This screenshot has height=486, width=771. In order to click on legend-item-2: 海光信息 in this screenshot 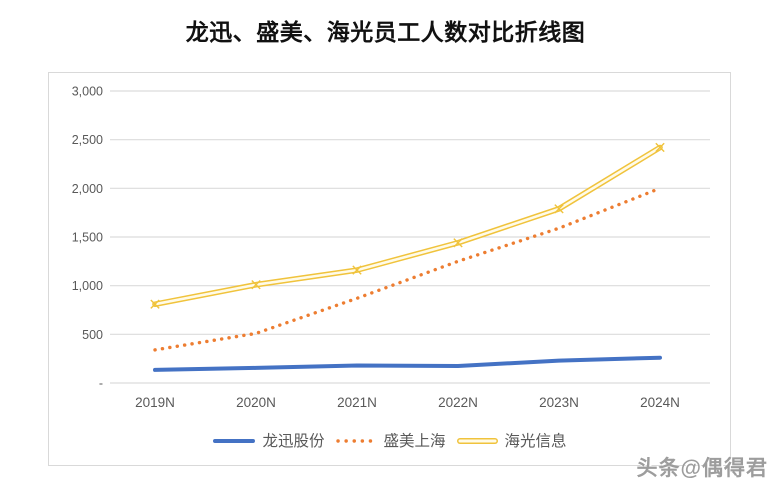, I will do `click(511, 441)`.